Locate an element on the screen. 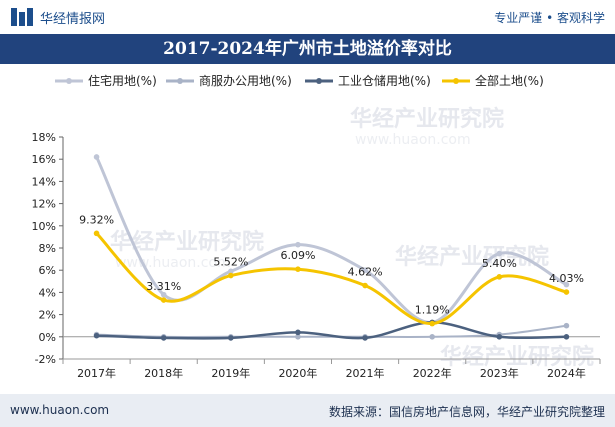 The height and width of the screenshot is (427, 615). x-tick-label: 2017年 is located at coordinates (96, 373).